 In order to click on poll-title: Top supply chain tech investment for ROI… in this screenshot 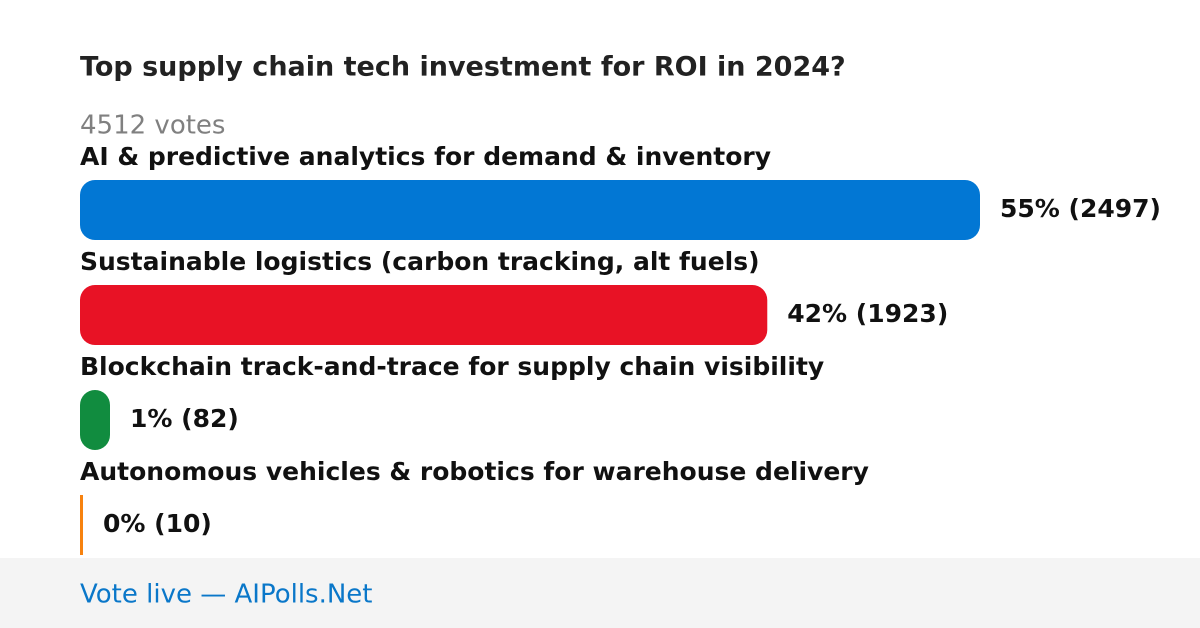, I will do `click(463, 67)`.